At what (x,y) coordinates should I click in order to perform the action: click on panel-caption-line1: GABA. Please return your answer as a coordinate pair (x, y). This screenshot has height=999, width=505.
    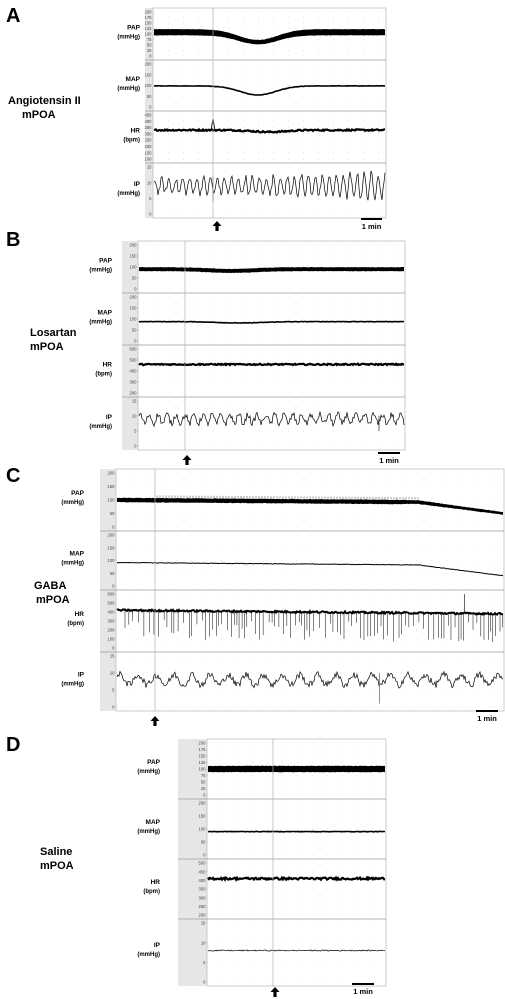
    Looking at the image, I should click on (50, 586).